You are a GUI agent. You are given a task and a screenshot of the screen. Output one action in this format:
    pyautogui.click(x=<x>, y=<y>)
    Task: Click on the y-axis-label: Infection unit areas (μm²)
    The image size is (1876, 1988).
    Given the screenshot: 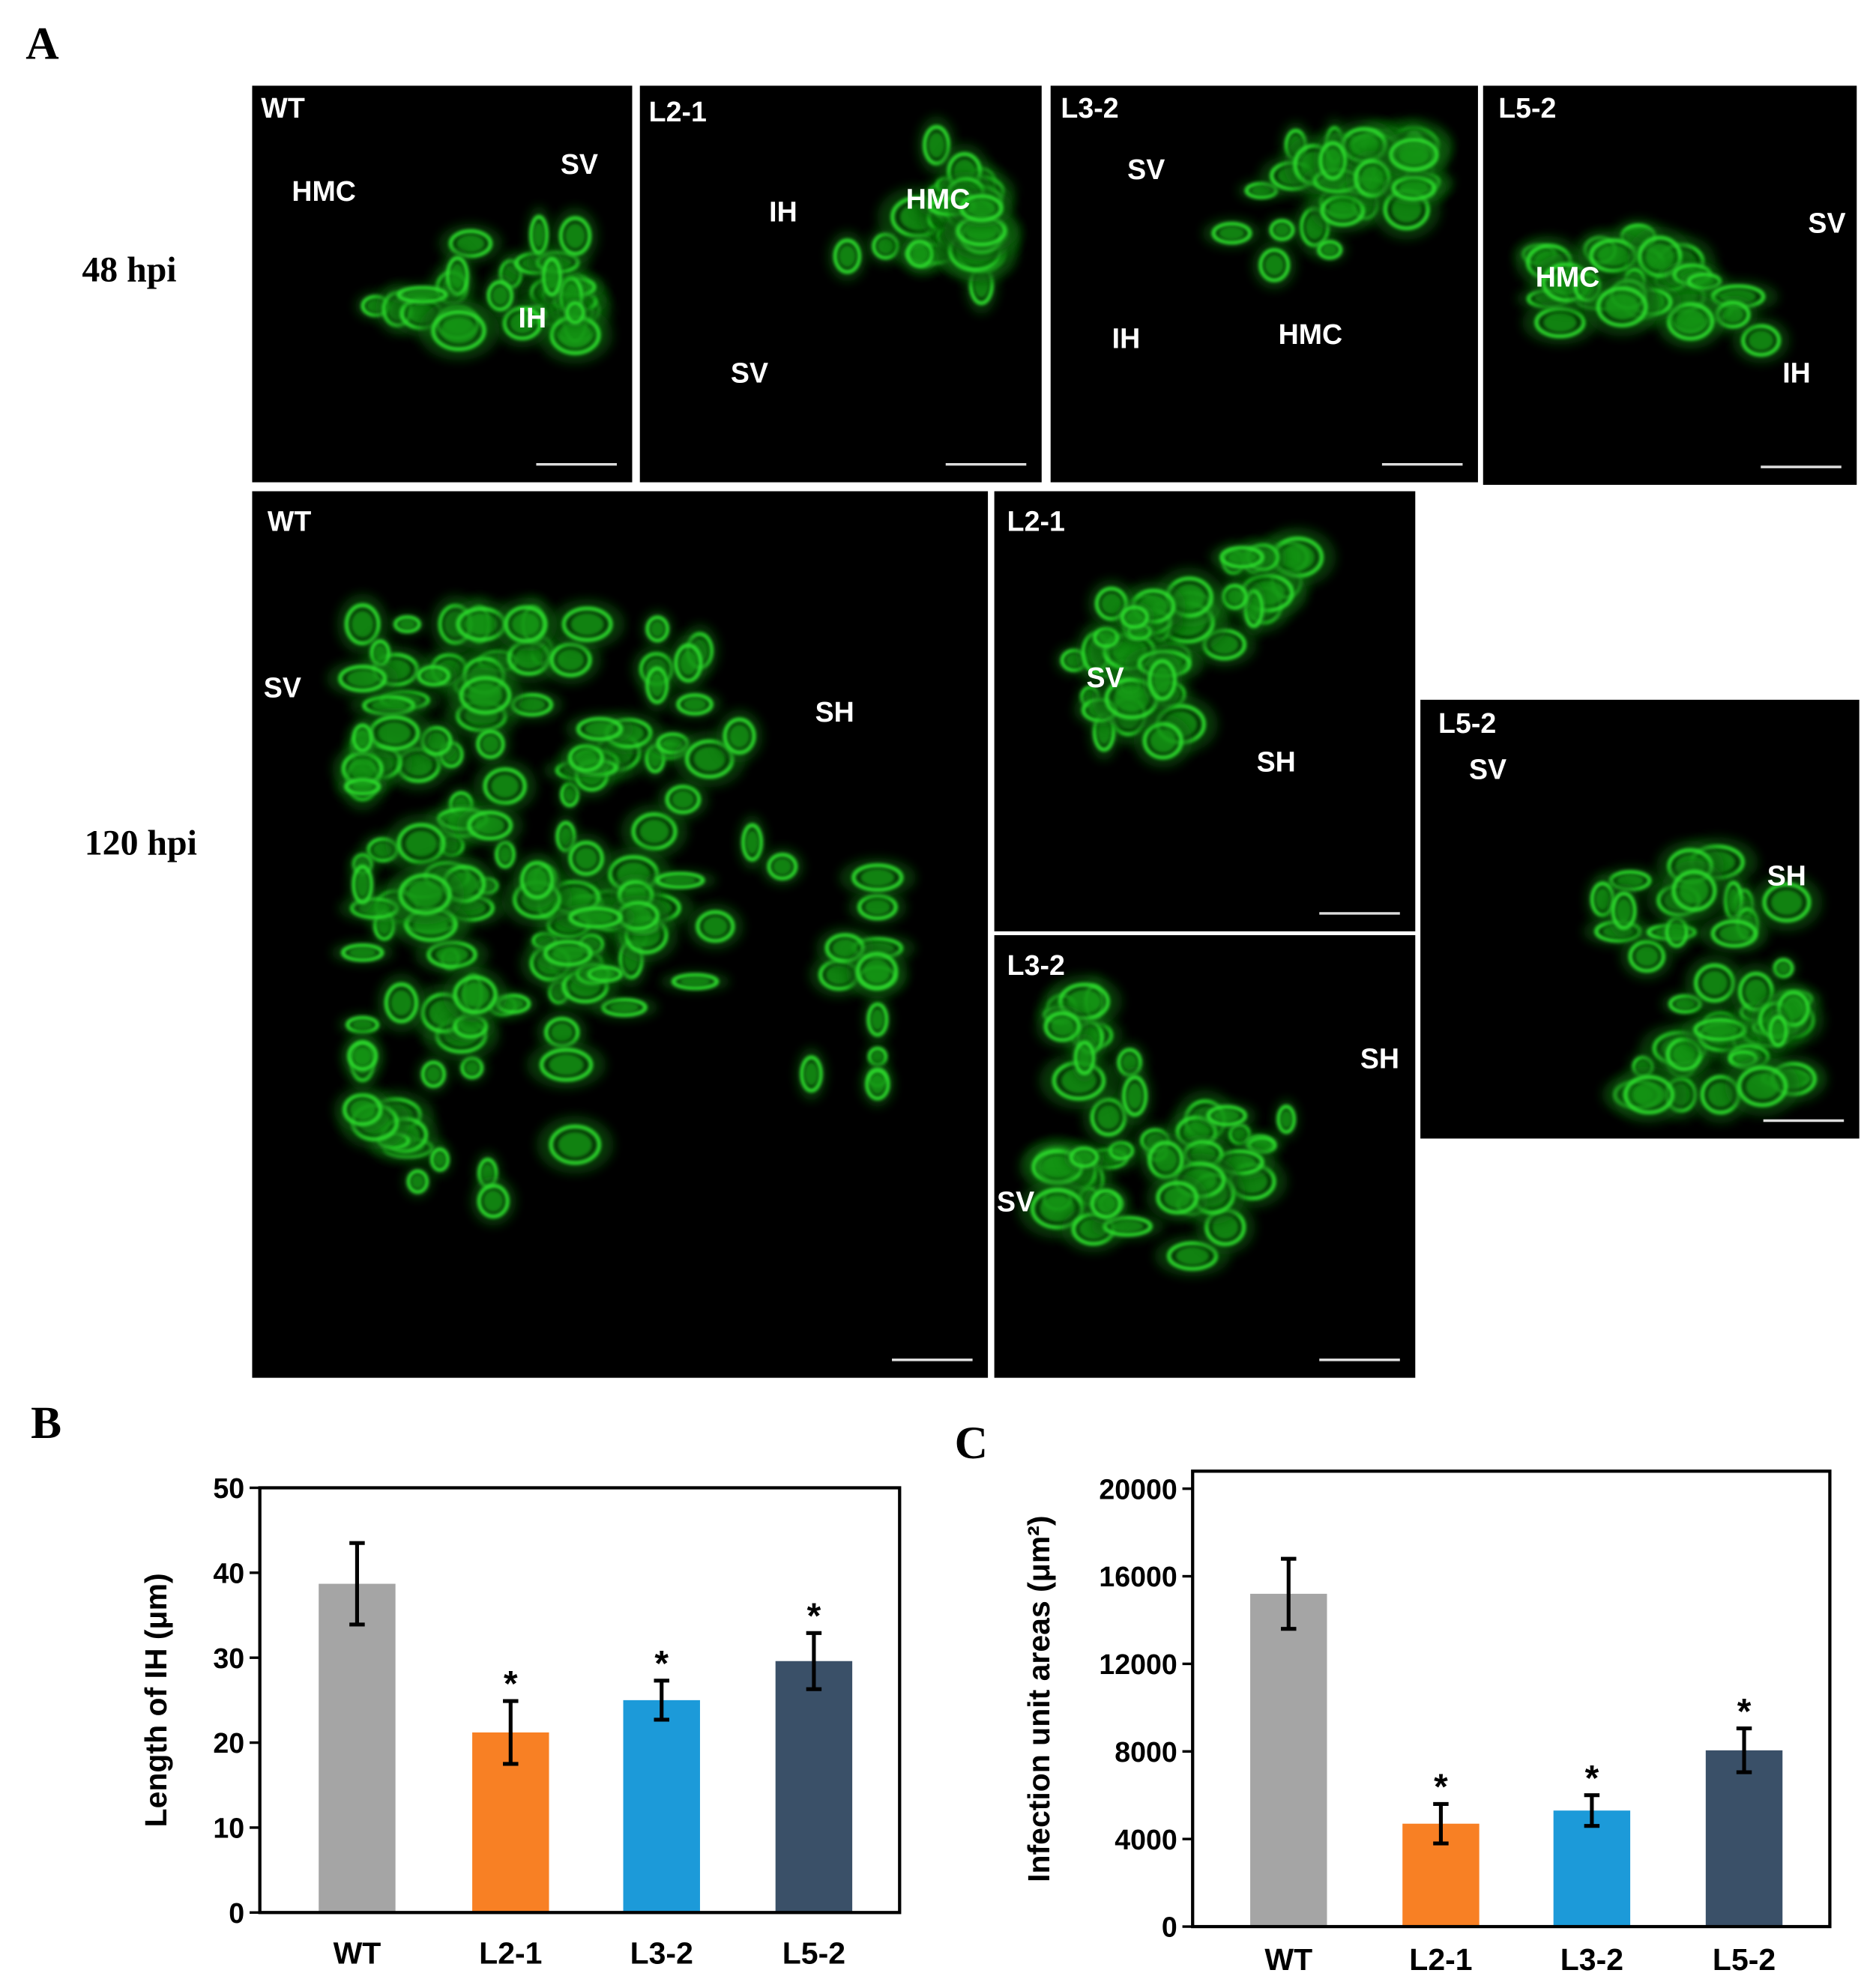 What is the action you would take?
    pyautogui.click(x=1039, y=1699)
    